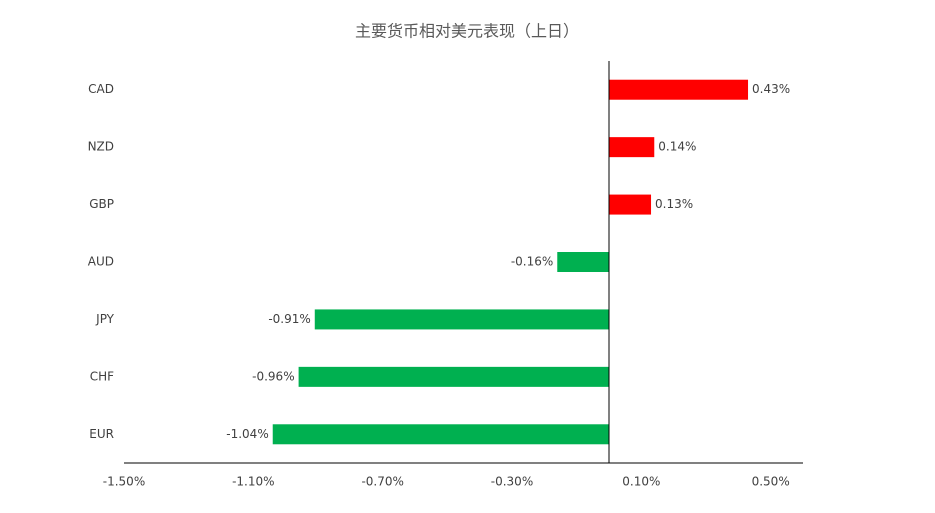 This screenshot has width=935, height=513. What do you see at coordinates (124, 482) in the screenshot?
I see `x-tick-label: -1.50%` at bounding box center [124, 482].